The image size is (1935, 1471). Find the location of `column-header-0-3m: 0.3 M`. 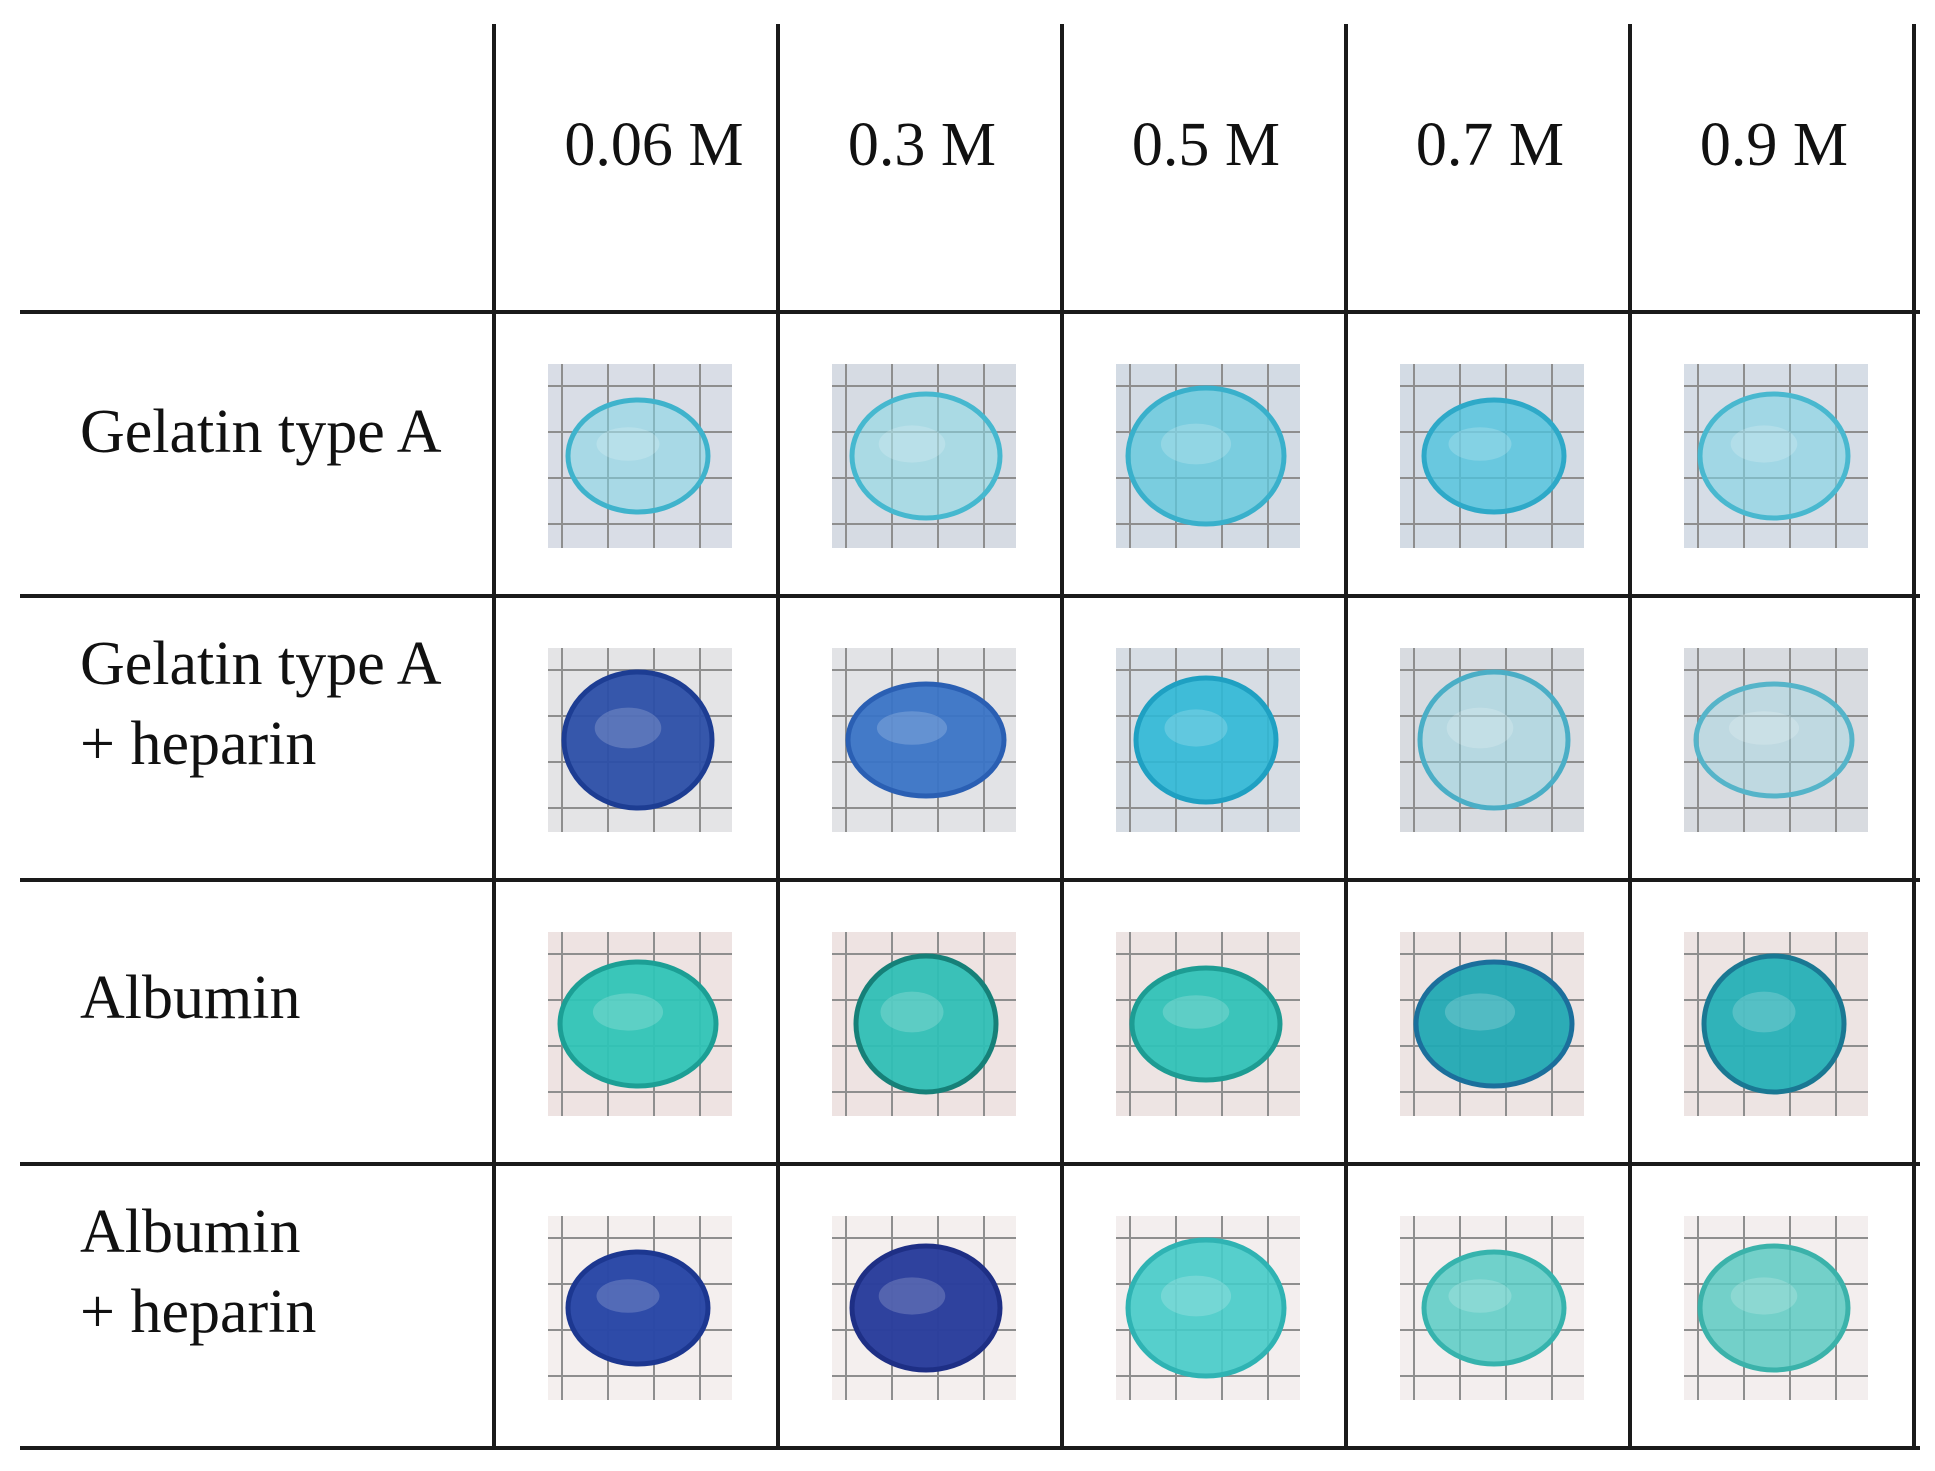

column-header-0-3m: 0.3 M is located at coordinates (922, 145).